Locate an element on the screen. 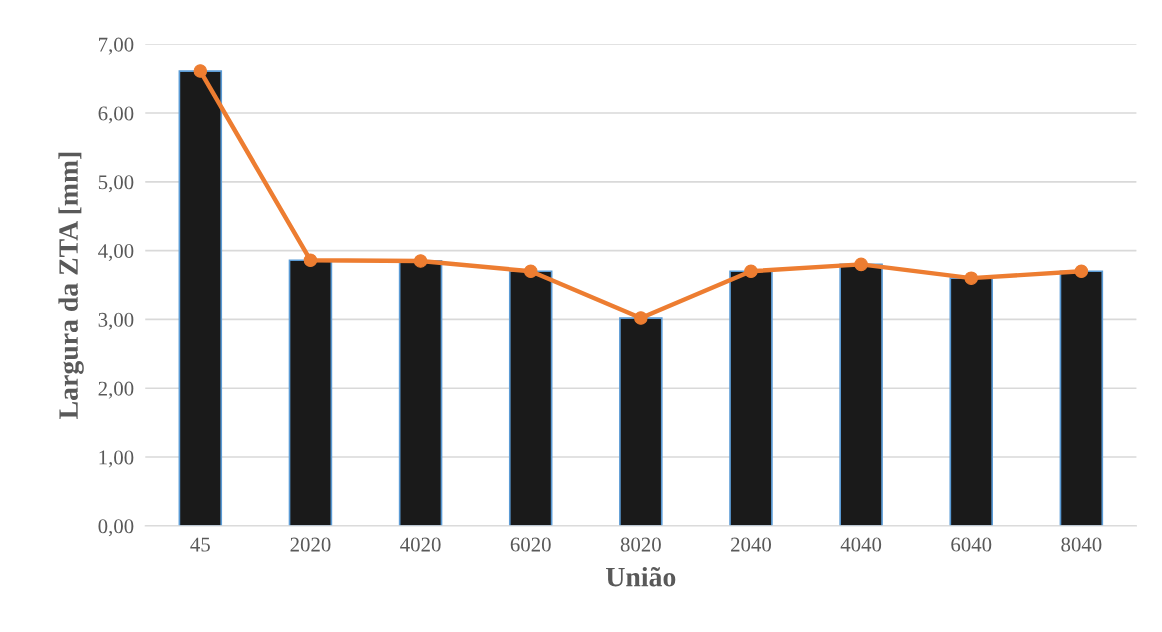  x-tick-label: 8040 is located at coordinates (1081, 544).